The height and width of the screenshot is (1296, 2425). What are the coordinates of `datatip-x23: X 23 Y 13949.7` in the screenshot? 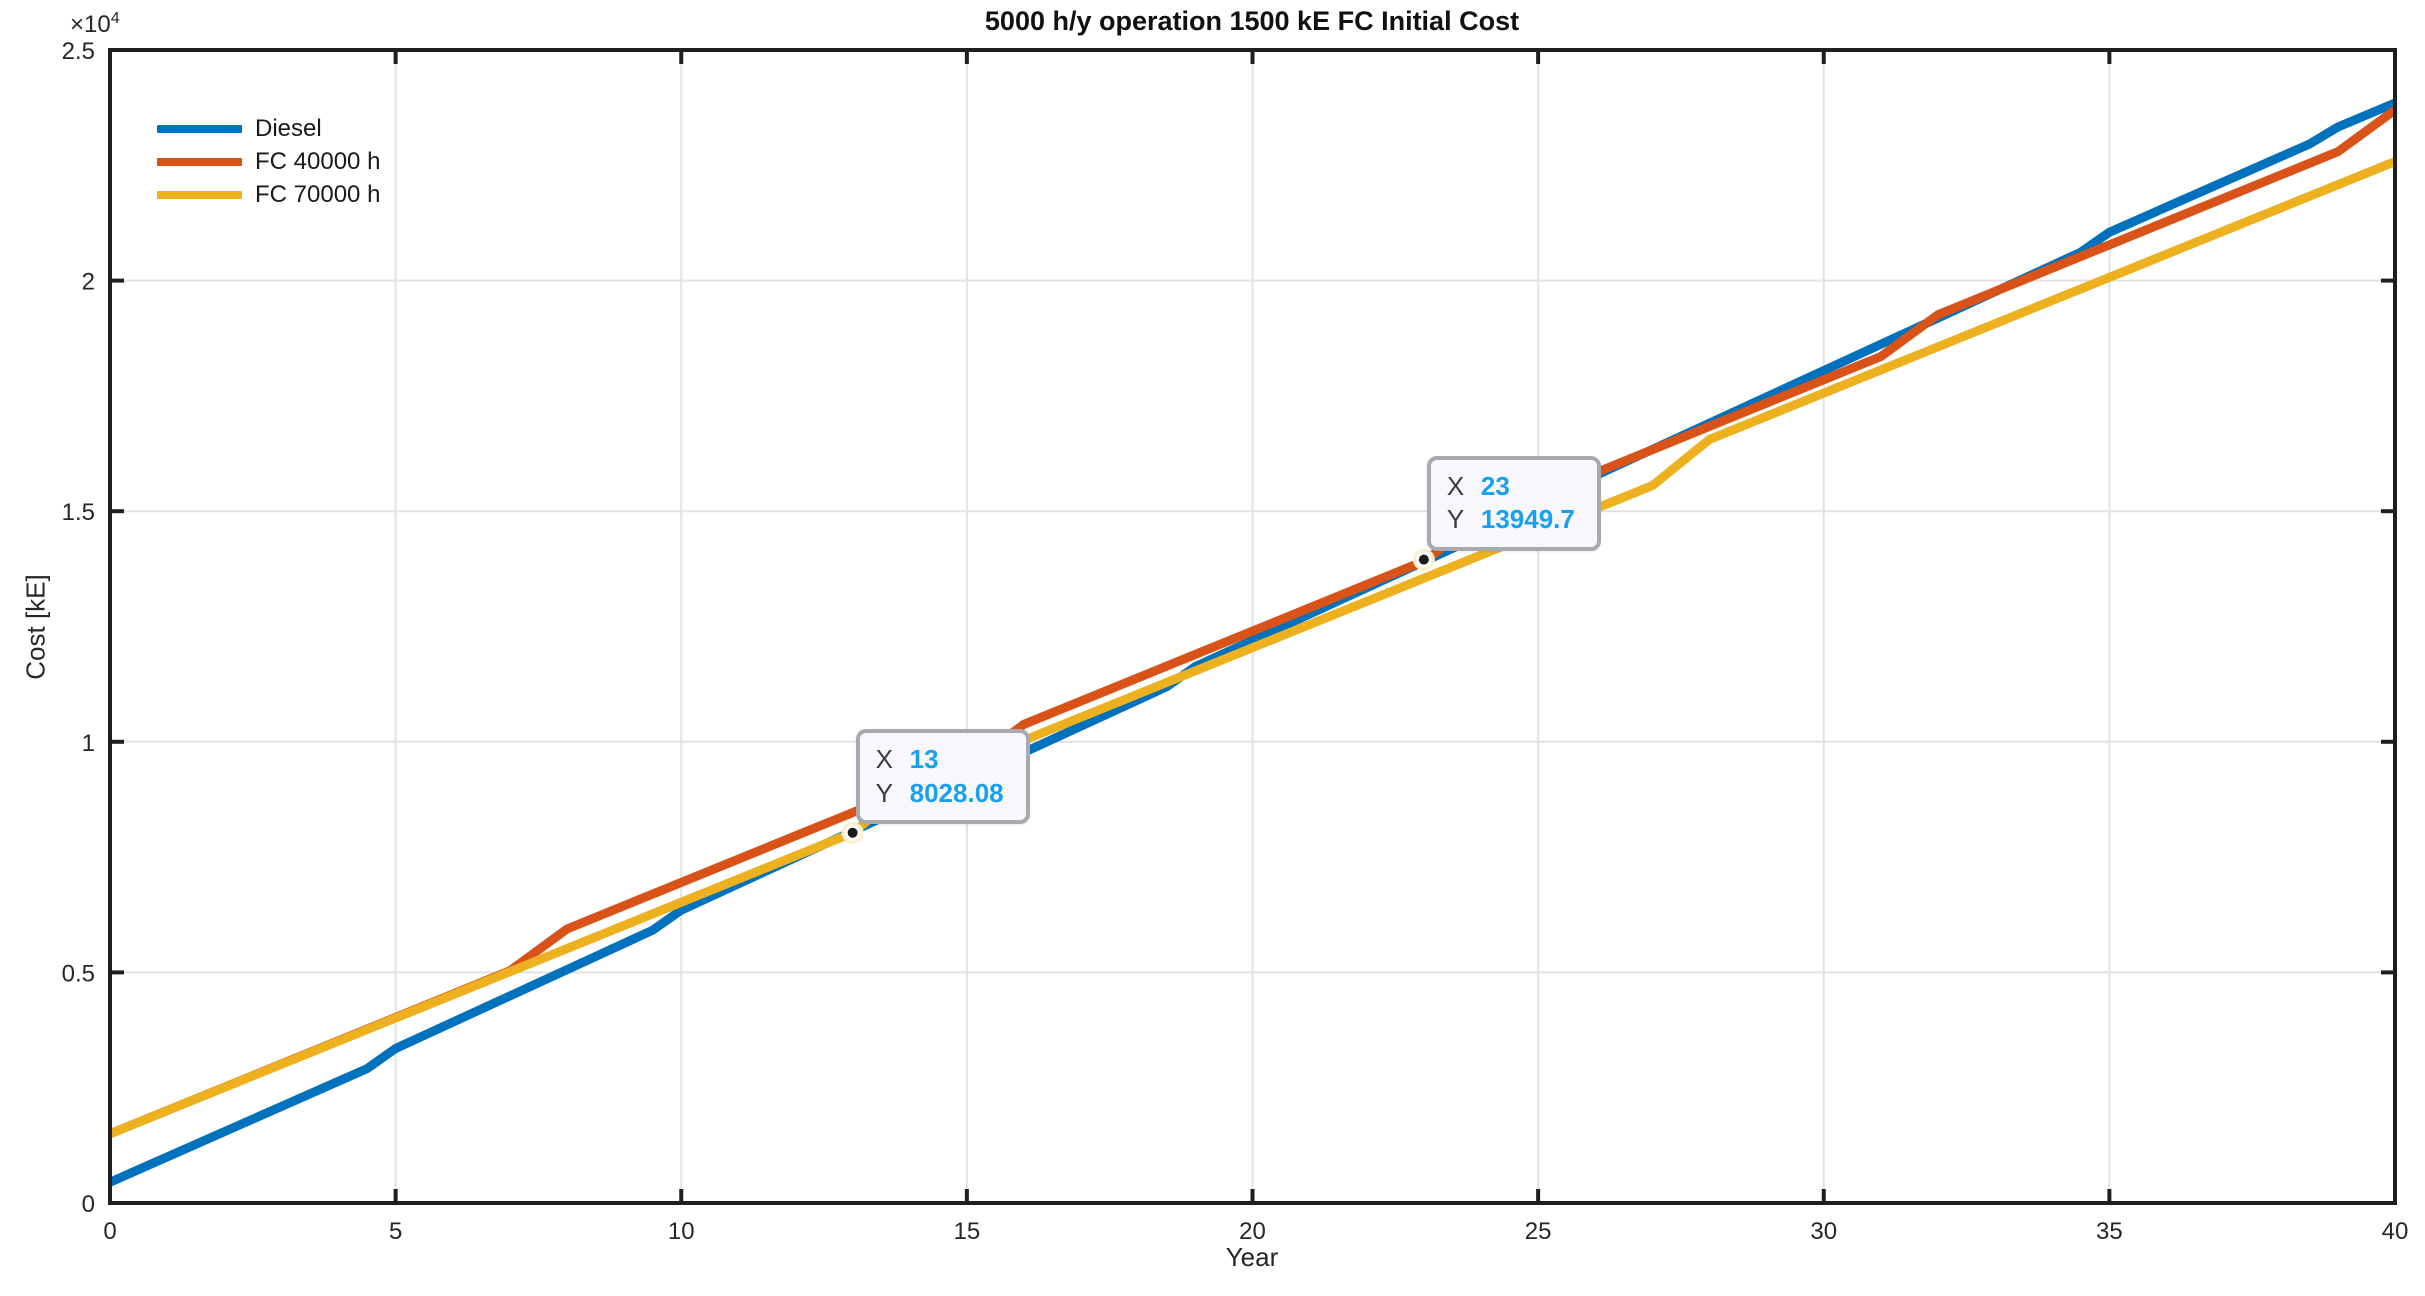 It's located at (1513, 503).